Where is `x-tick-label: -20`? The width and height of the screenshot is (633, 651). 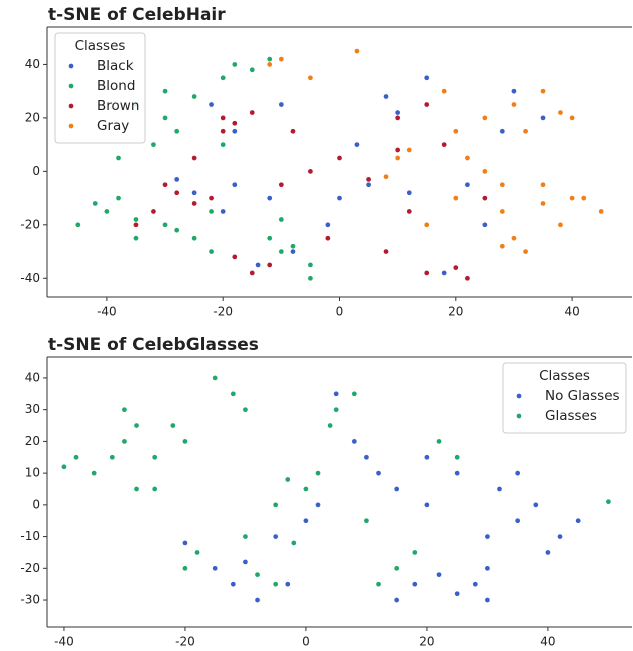
x-tick-label: -20 is located at coordinates (185, 642).